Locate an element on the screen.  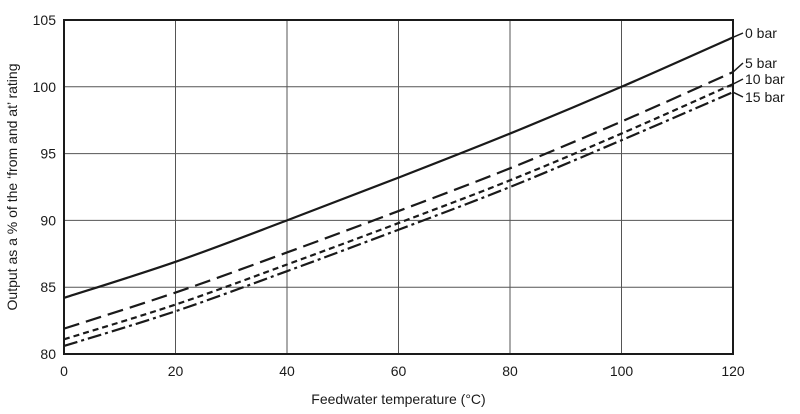
x-tick-label: 120 is located at coordinates (733, 371).